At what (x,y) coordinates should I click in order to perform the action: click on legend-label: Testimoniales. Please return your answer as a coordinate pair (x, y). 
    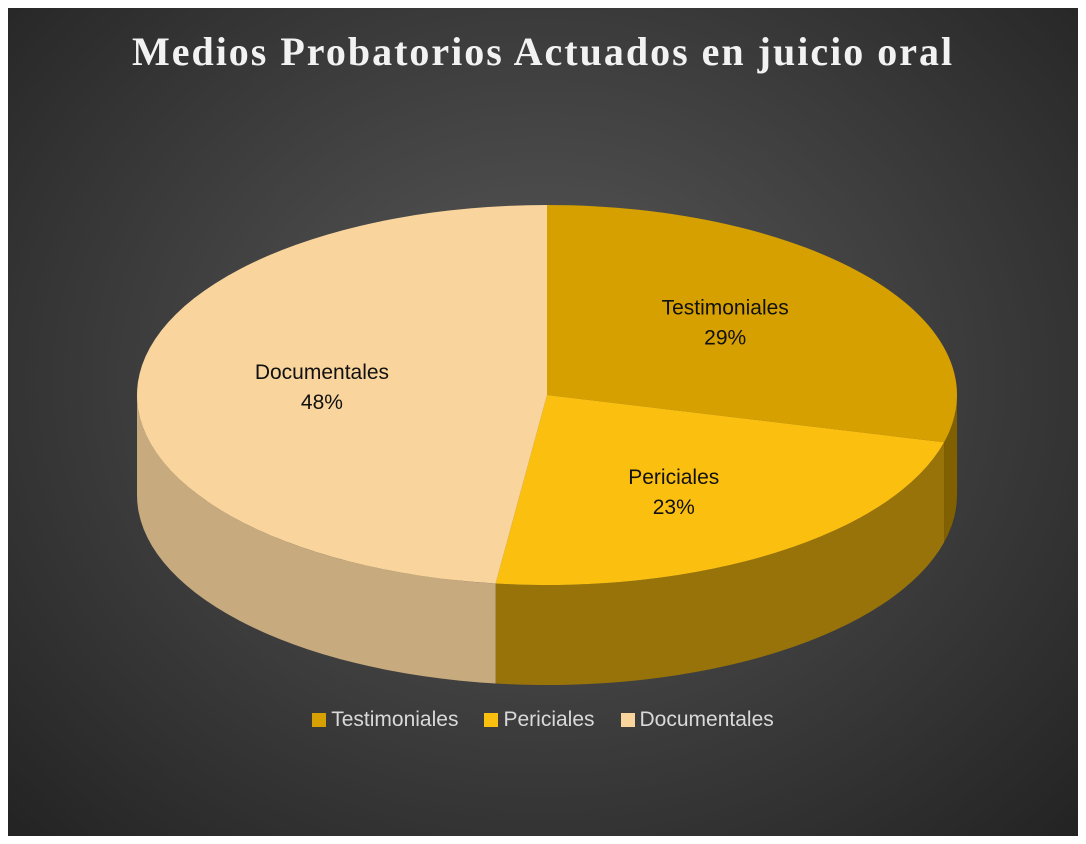
    Looking at the image, I should click on (395, 719).